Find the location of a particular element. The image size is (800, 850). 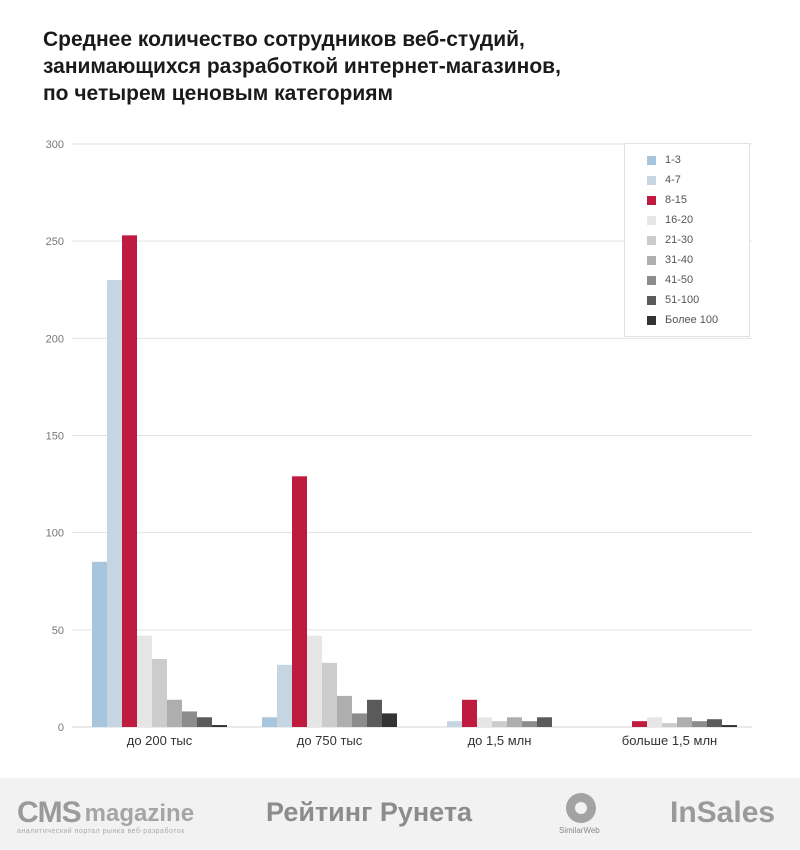

cms-logo-text: CMS is located at coordinates (49, 812).